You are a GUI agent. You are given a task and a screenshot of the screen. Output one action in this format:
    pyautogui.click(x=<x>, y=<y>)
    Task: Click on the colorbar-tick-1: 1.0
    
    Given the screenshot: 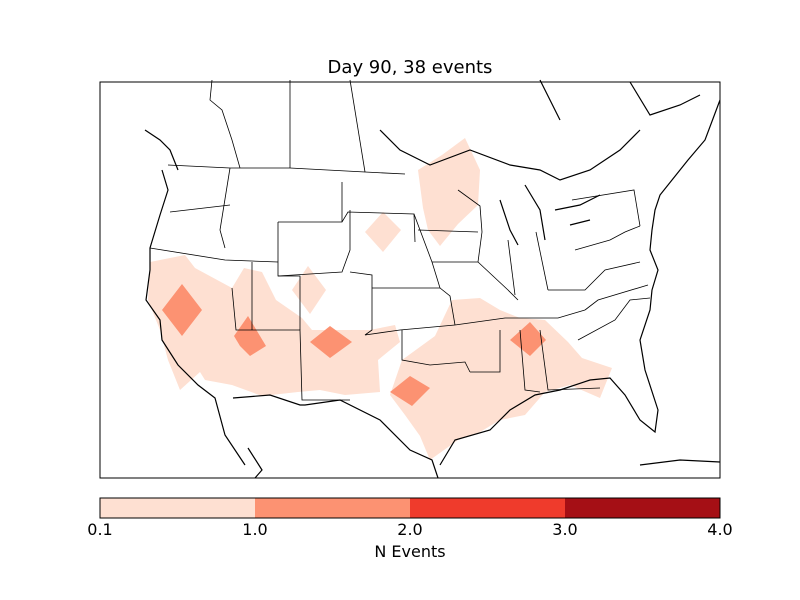 What is the action you would take?
    pyautogui.click(x=255, y=529)
    